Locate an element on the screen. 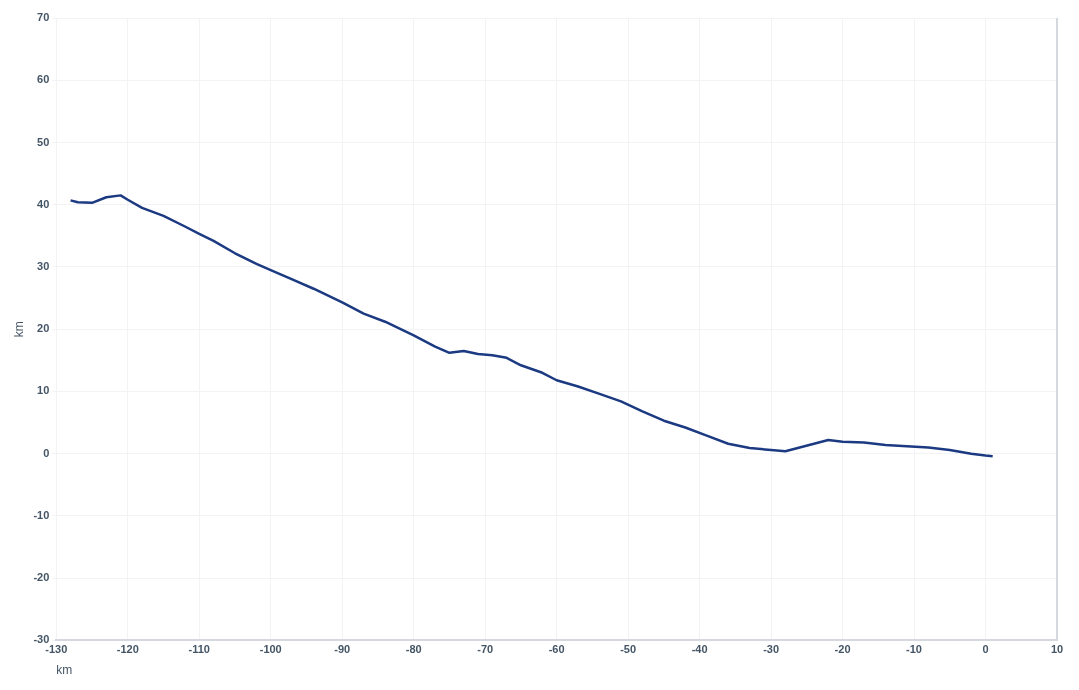 This screenshot has width=1079, height=690. y-tick-label: -30 is located at coordinates (41, 639).